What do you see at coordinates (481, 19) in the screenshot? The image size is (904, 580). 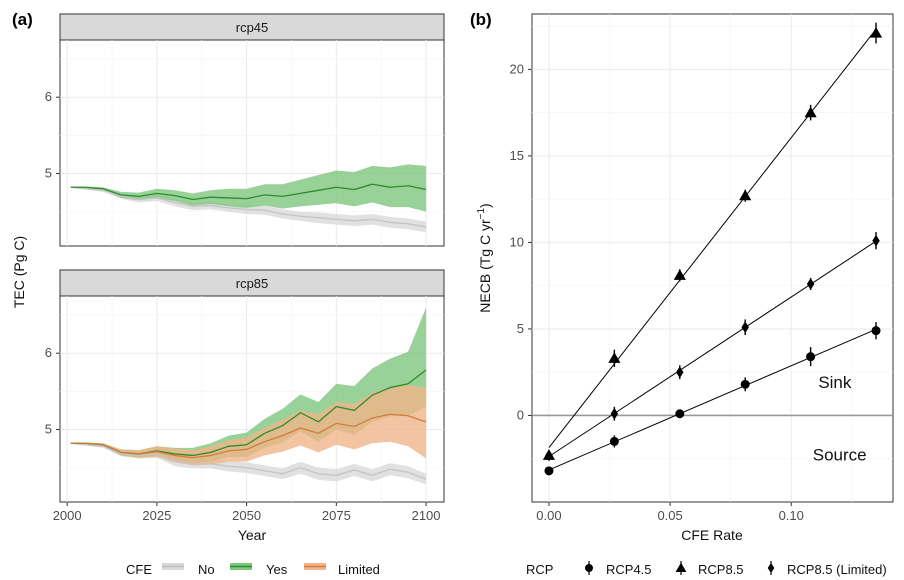 I see `panel-b-label: (b)` at bounding box center [481, 19].